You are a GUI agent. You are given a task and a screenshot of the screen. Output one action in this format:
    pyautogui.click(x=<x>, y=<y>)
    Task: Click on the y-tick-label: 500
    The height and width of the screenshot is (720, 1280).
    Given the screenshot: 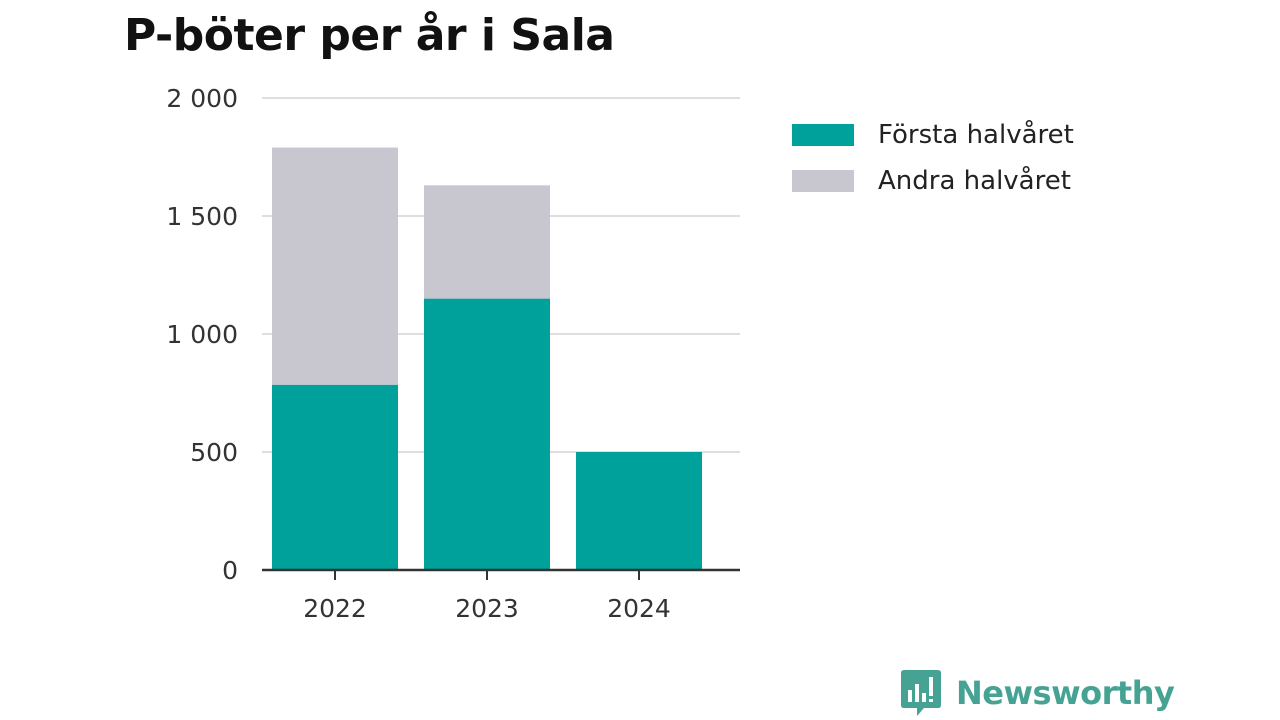 What is the action you would take?
    pyautogui.click(x=214, y=452)
    